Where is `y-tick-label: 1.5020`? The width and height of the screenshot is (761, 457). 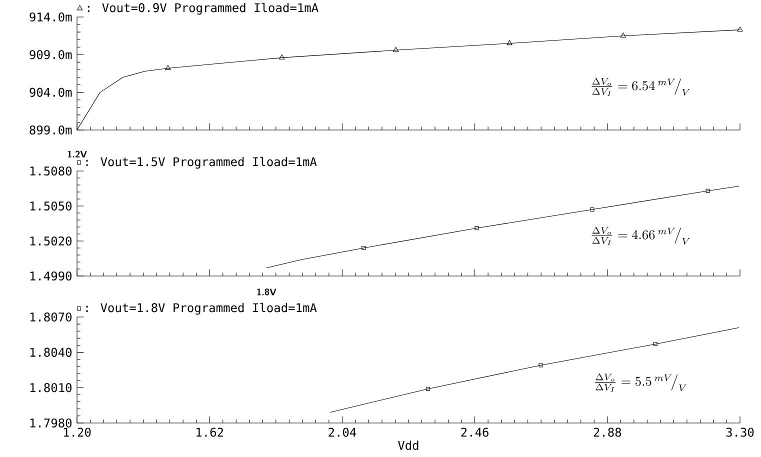 y-tick-label: 1.5020 is located at coordinates (51, 241).